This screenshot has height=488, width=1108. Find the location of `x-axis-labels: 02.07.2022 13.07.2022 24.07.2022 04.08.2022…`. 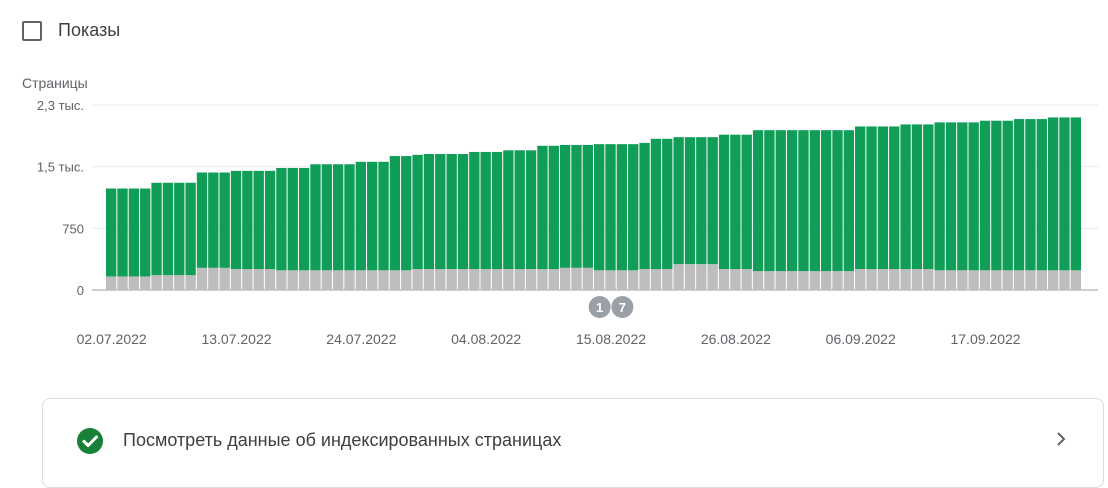

x-axis-labels: 02.07.2022 13.07.2022 24.07.2022 04.08.2022… is located at coordinates (549, 339).